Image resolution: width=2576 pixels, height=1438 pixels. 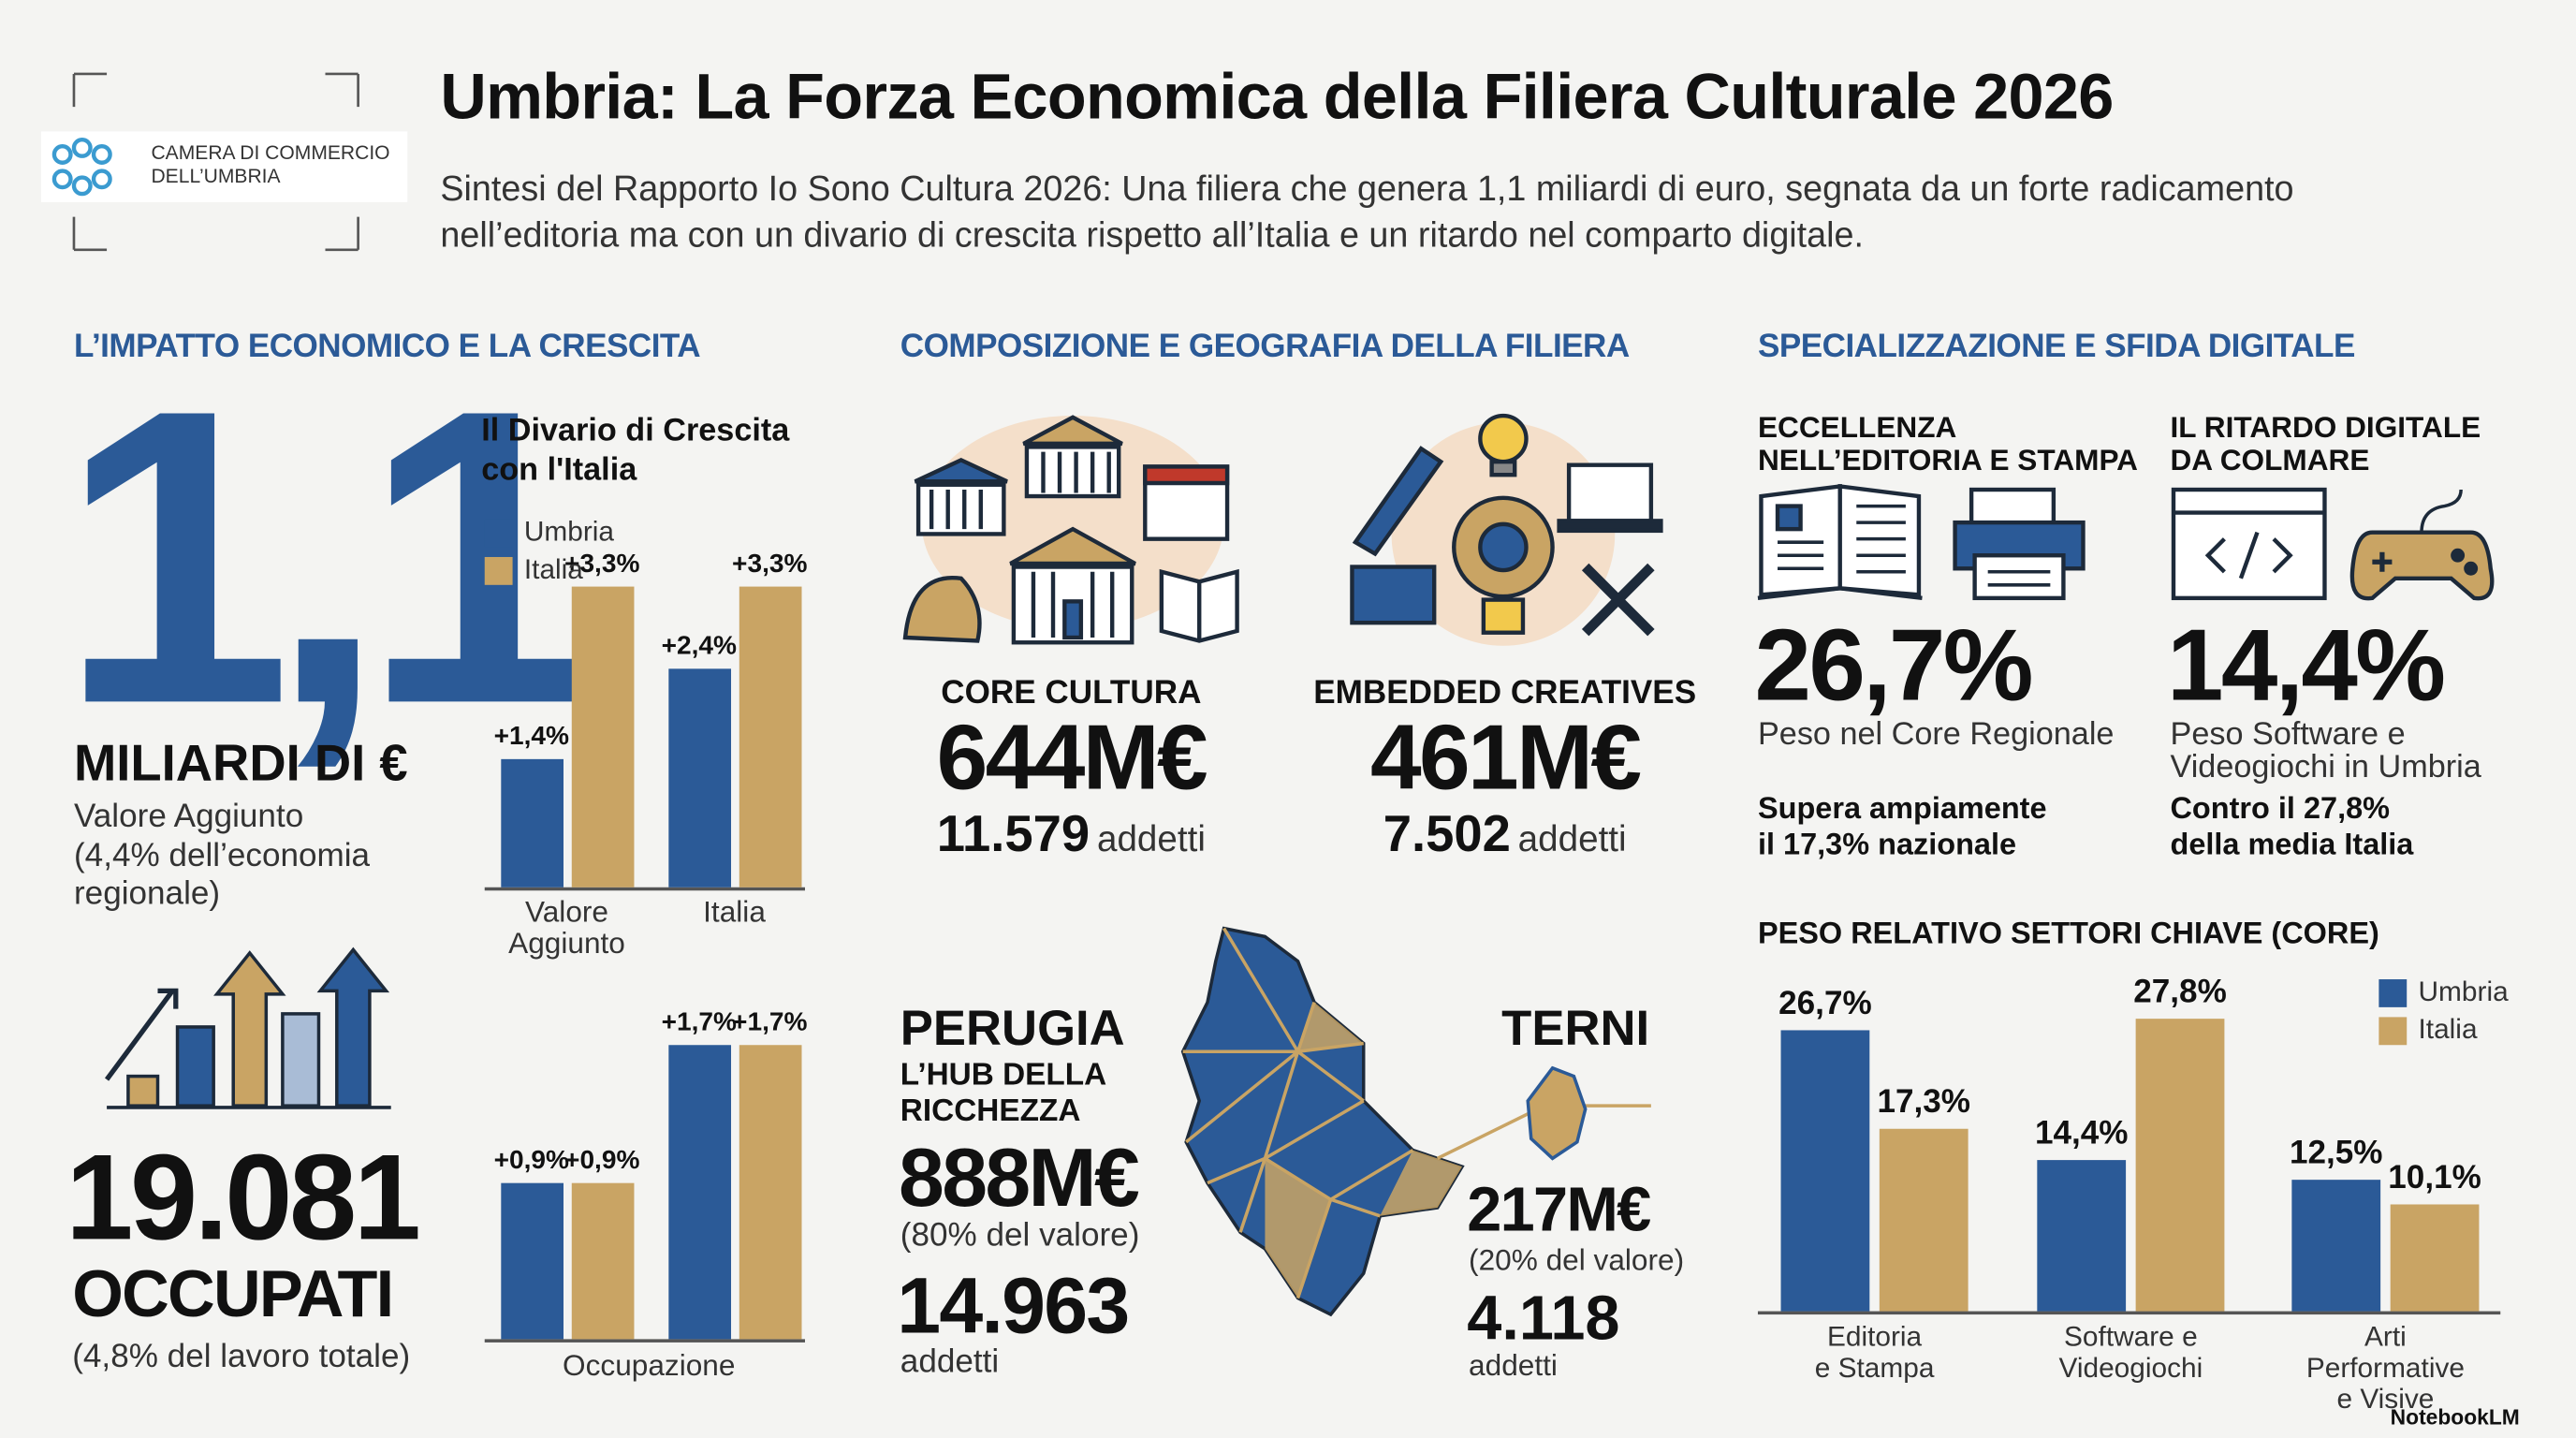 I want to click on province-value: 217M€, so click(x=1559, y=1211).